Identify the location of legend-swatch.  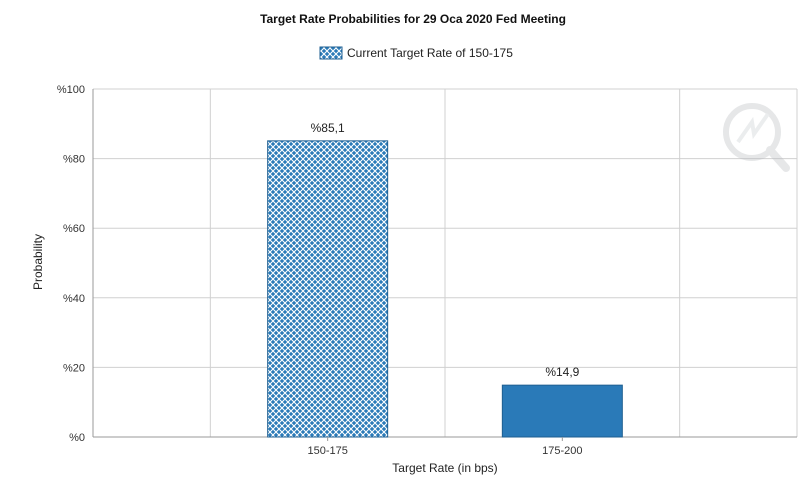
(331, 53).